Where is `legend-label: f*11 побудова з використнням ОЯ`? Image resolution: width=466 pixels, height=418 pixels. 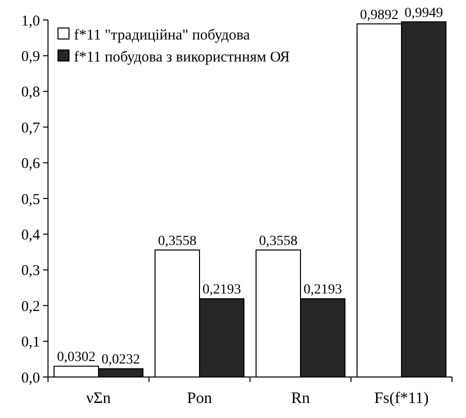 legend-label: f*11 побудова з використнням ОЯ is located at coordinates (182, 57).